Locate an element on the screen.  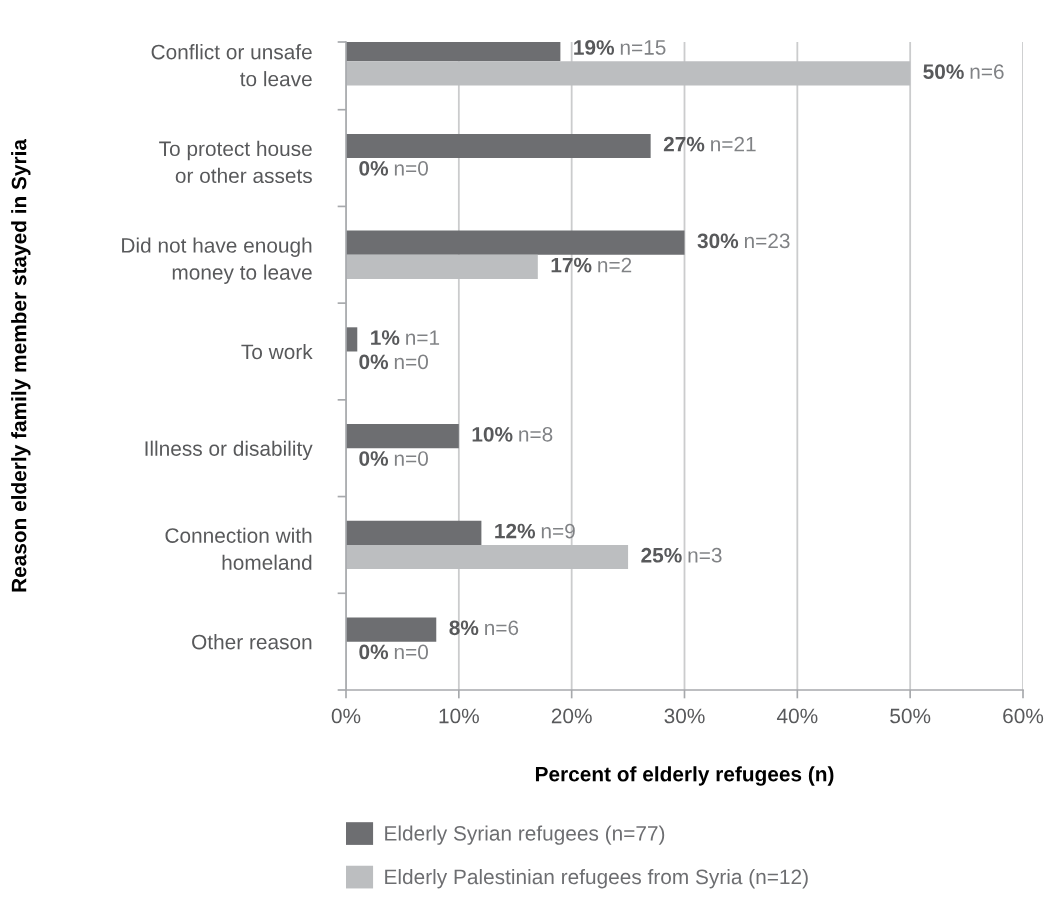
x-tick-label: 0% is located at coordinates (346, 716).